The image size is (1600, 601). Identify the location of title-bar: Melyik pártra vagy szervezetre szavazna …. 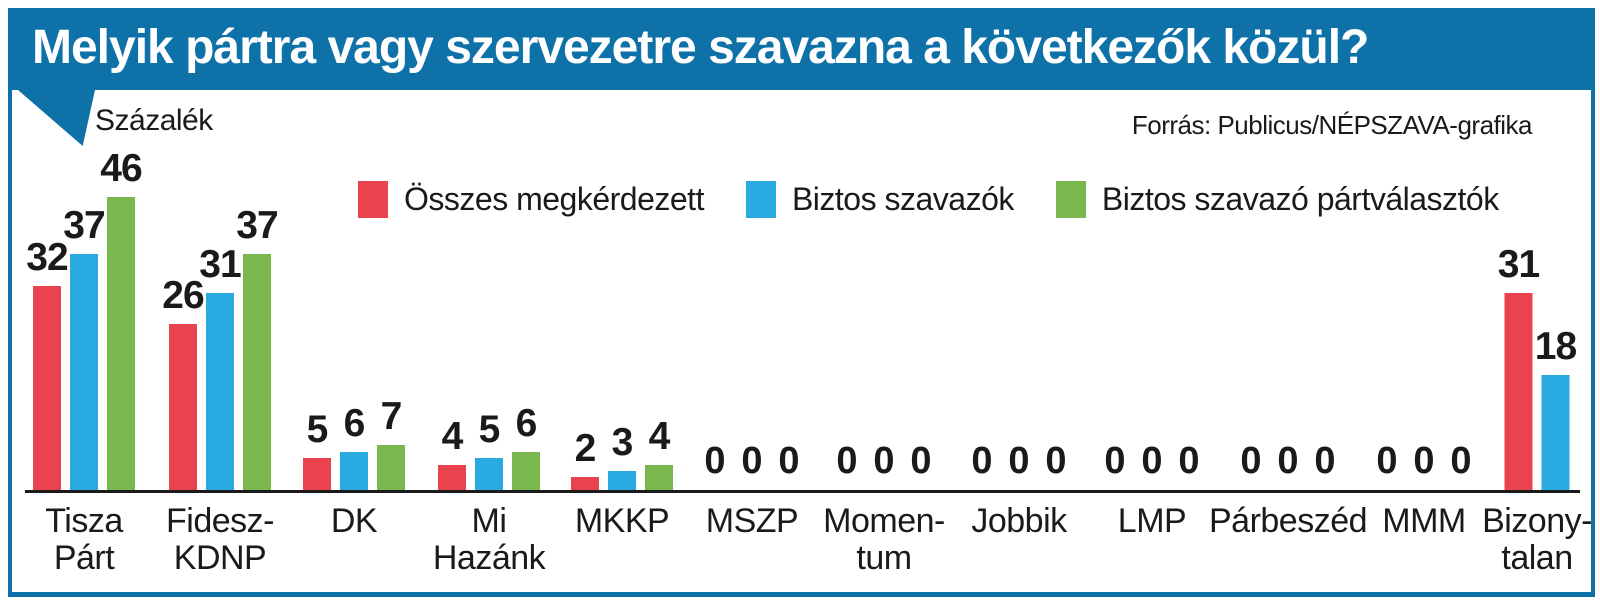
(801, 49).